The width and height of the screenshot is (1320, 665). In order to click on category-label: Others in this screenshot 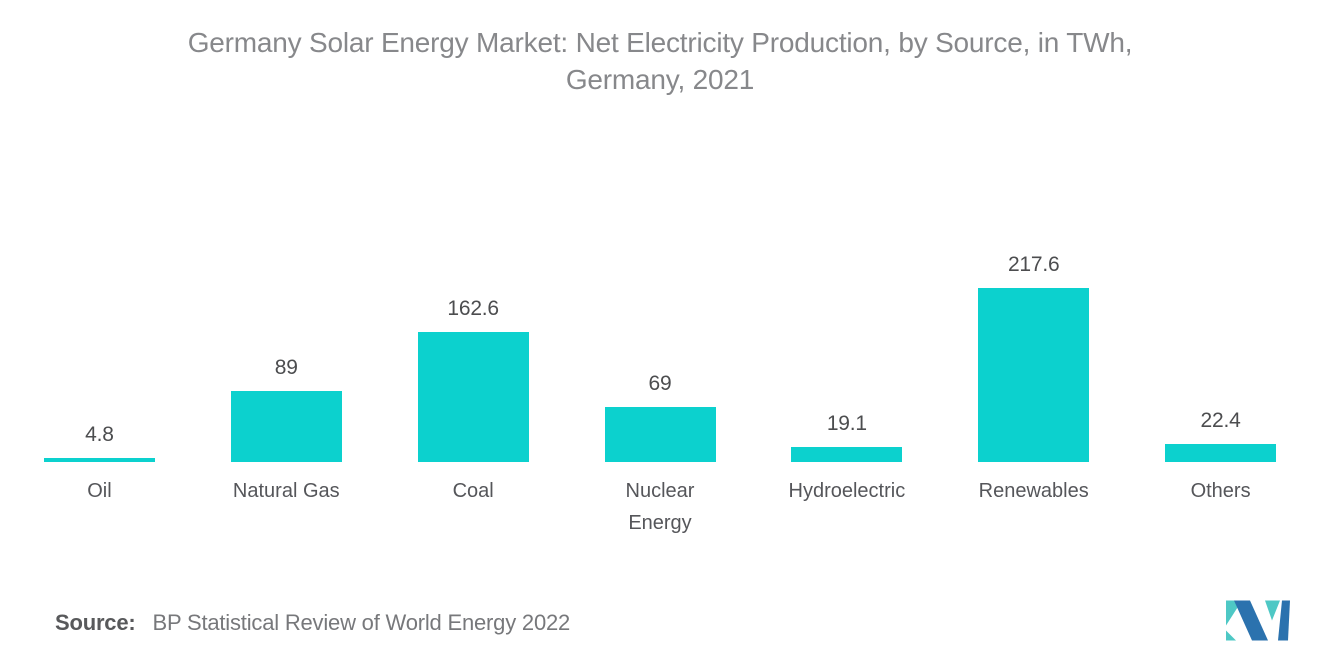, I will do `click(1220, 491)`.